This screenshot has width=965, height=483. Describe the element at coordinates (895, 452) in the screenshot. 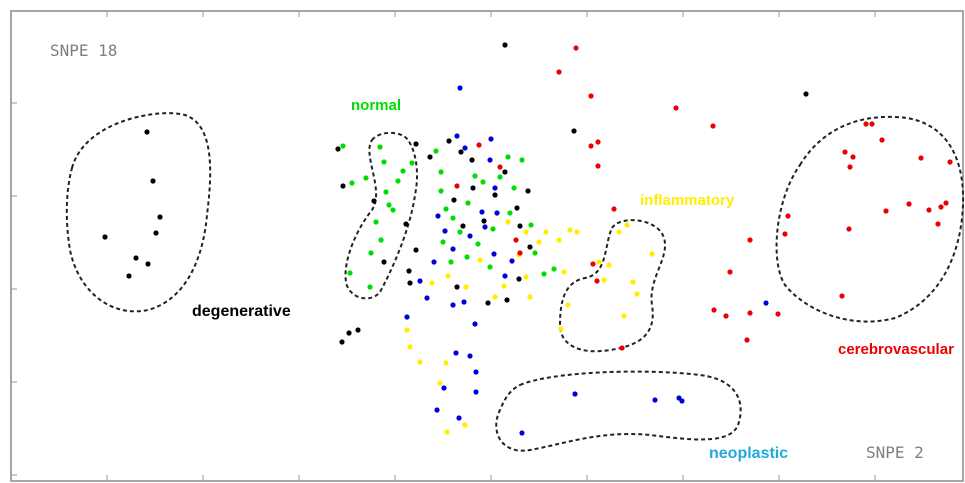

I see `corner-label-bottom-right: SNPE 2` at that location.